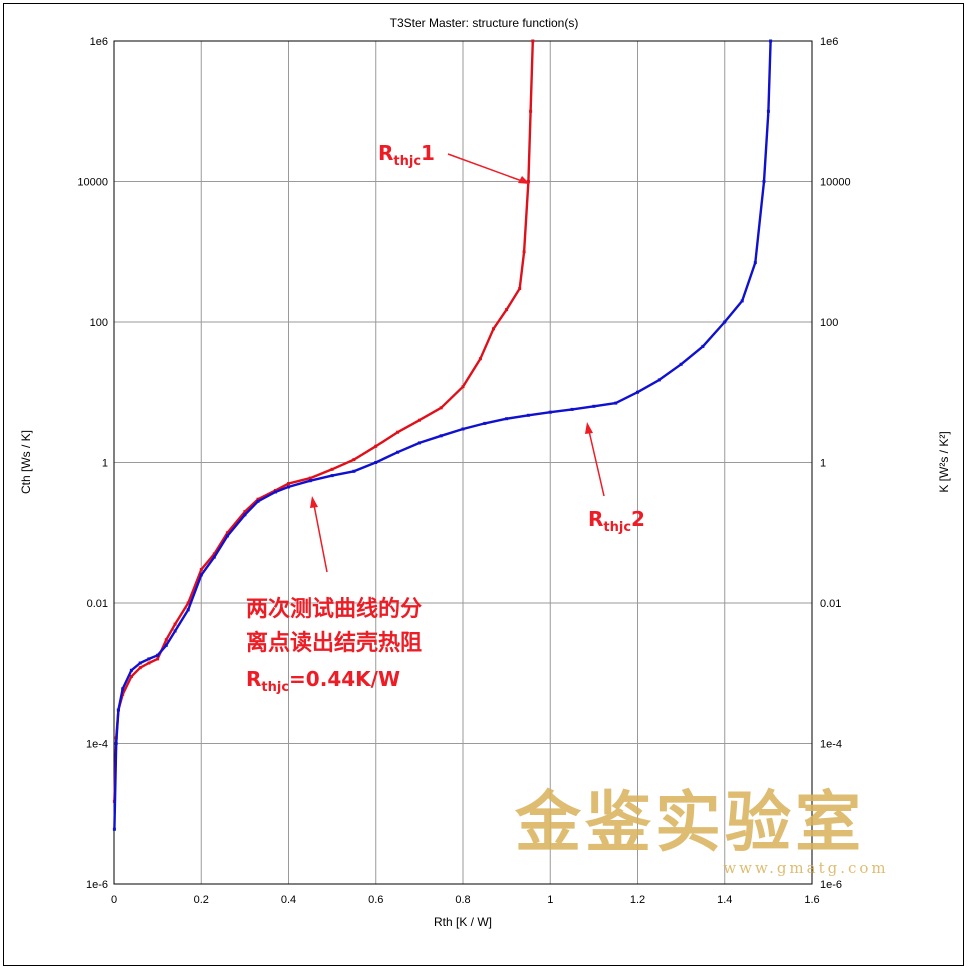  What do you see at coordinates (288, 900) in the screenshot?
I see `x-tick-label: 0.4` at bounding box center [288, 900].